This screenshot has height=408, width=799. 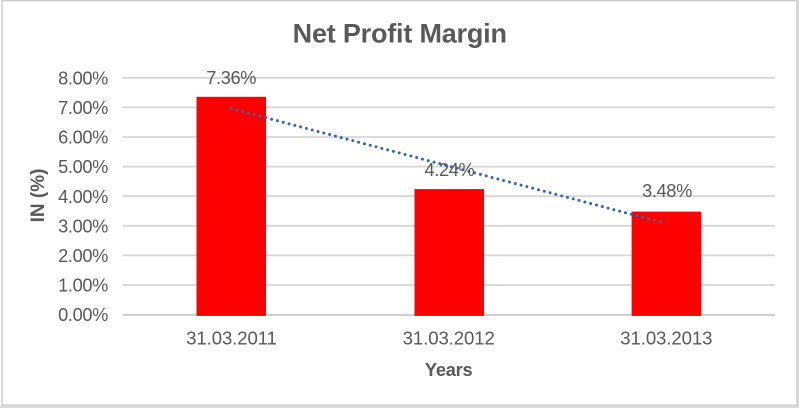 I want to click on svg-text: 3.48%, so click(x=667, y=191).